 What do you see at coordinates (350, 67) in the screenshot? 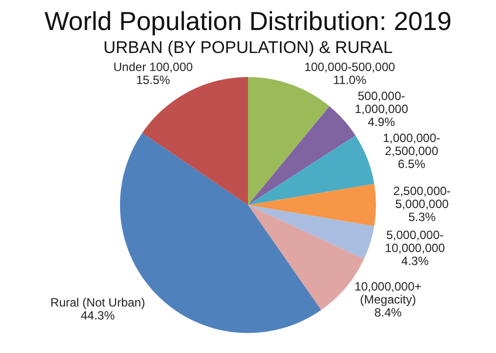
I see `slice-label: 100,000-500,000` at bounding box center [350, 67].